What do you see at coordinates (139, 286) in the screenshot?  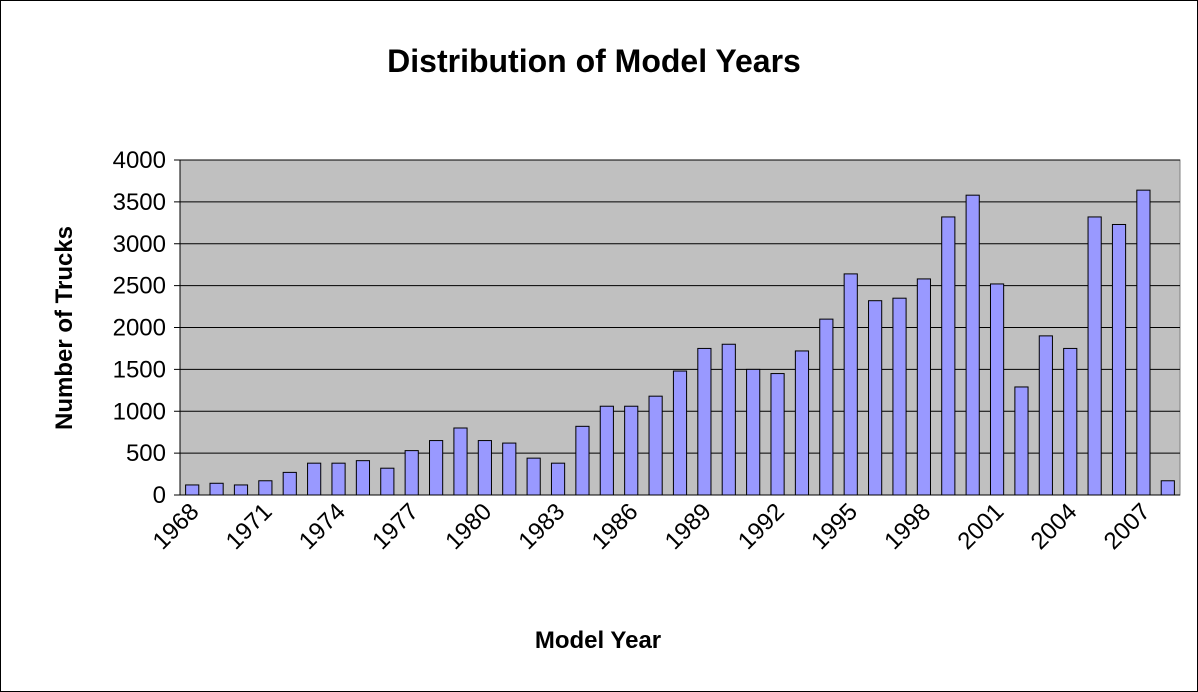 I see `y-tick-label: 2500` at bounding box center [139, 286].